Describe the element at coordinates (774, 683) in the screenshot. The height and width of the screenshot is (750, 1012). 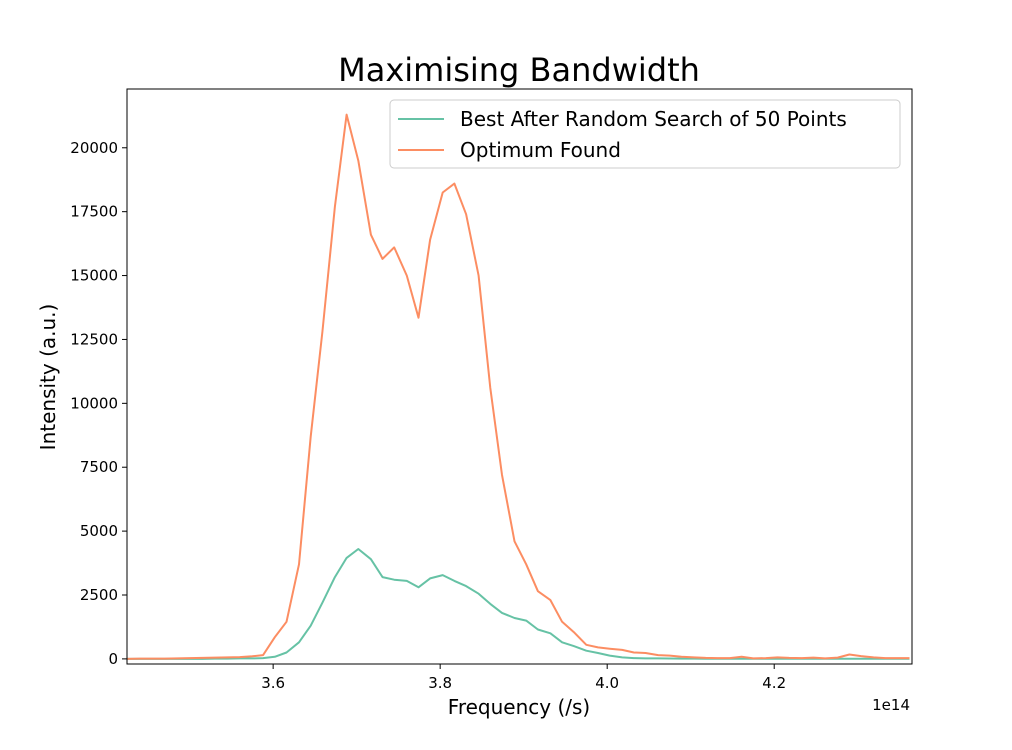
I see `x-tick-label: 4.2` at that location.